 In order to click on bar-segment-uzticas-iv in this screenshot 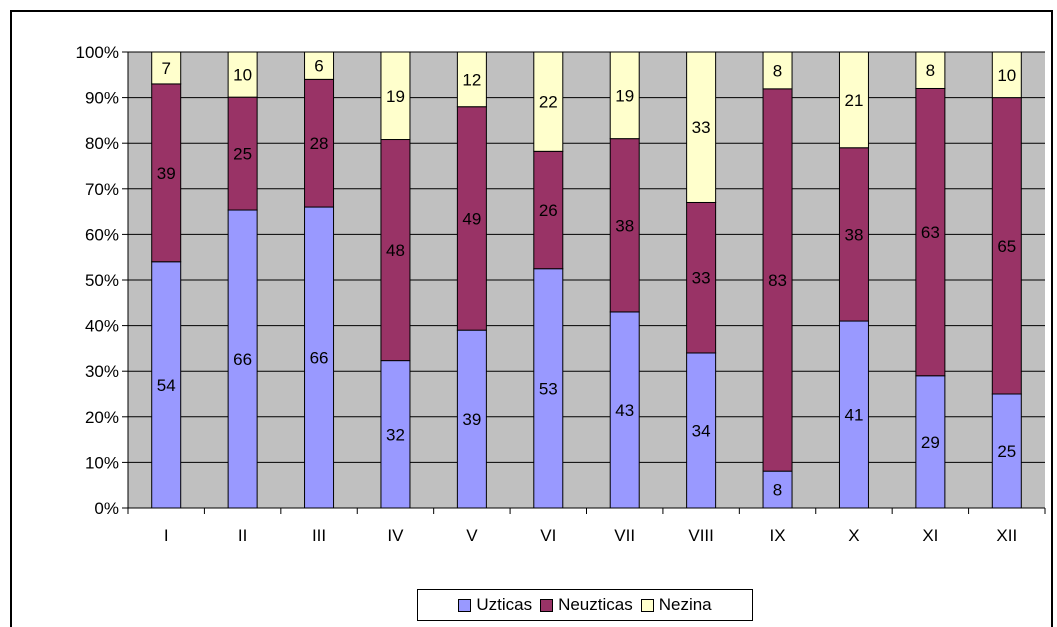, I will do `click(395, 434)`.